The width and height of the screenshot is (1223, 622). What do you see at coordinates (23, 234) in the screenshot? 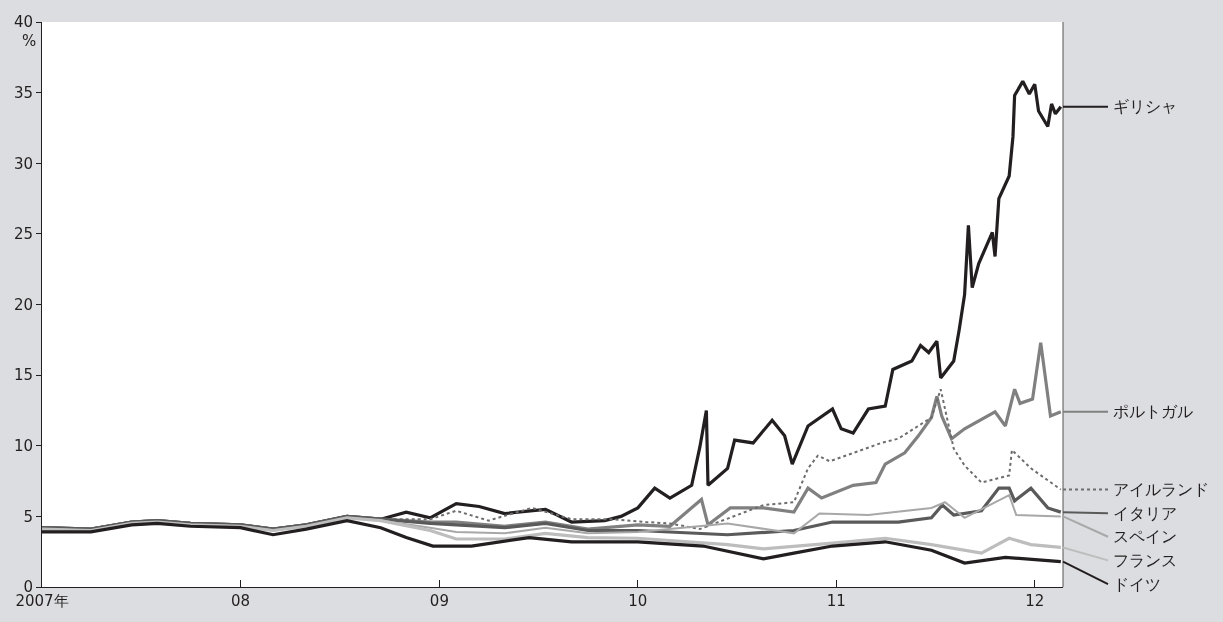
I see `y-tick-label: 25` at bounding box center [23, 234].